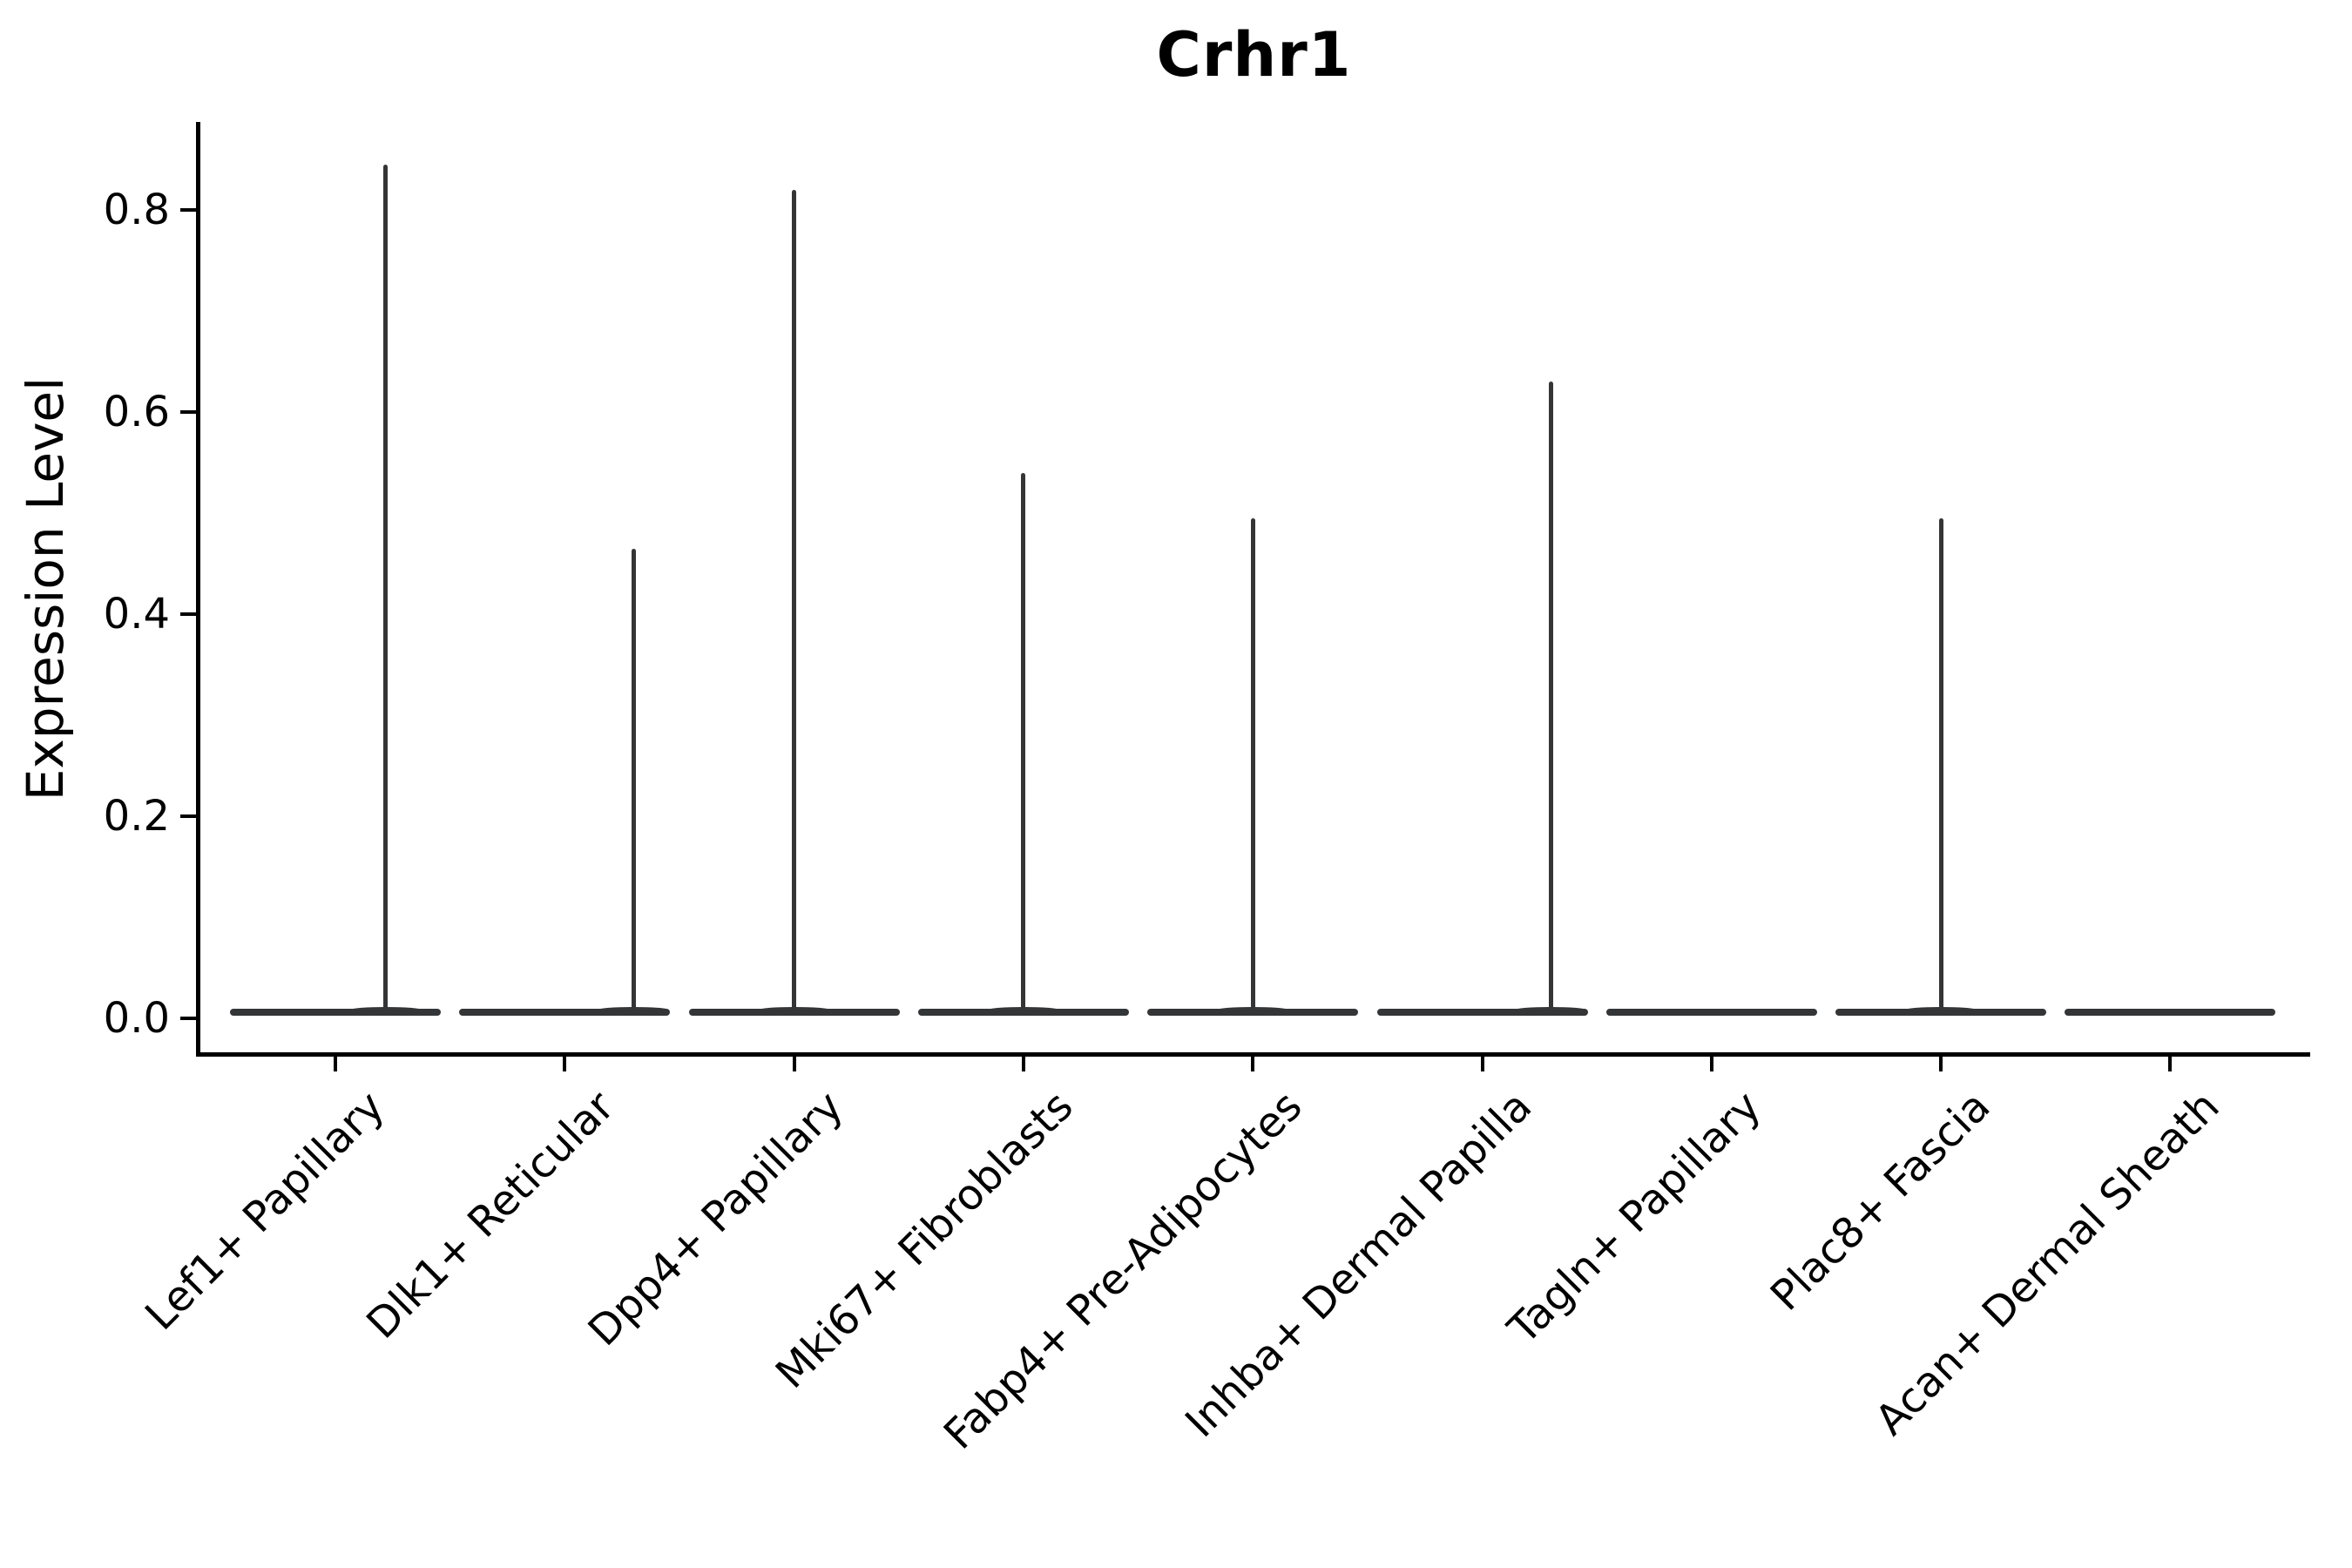  Describe the element at coordinates (136, 210) in the screenshot. I see `y-tick-label: 0.8` at that location.